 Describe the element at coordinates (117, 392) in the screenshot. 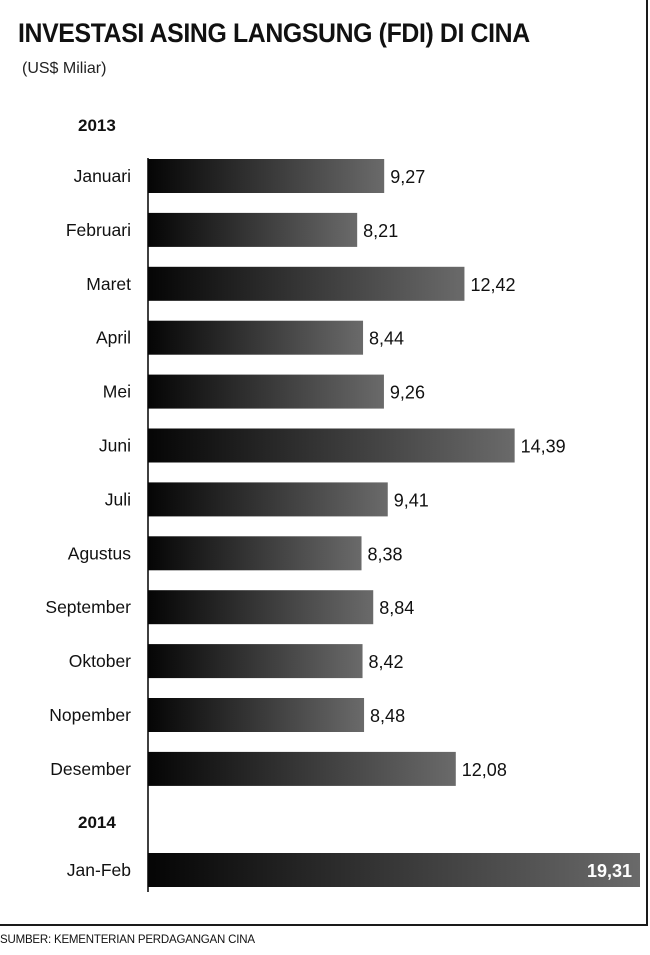

I see `category-label: Mei` at that location.